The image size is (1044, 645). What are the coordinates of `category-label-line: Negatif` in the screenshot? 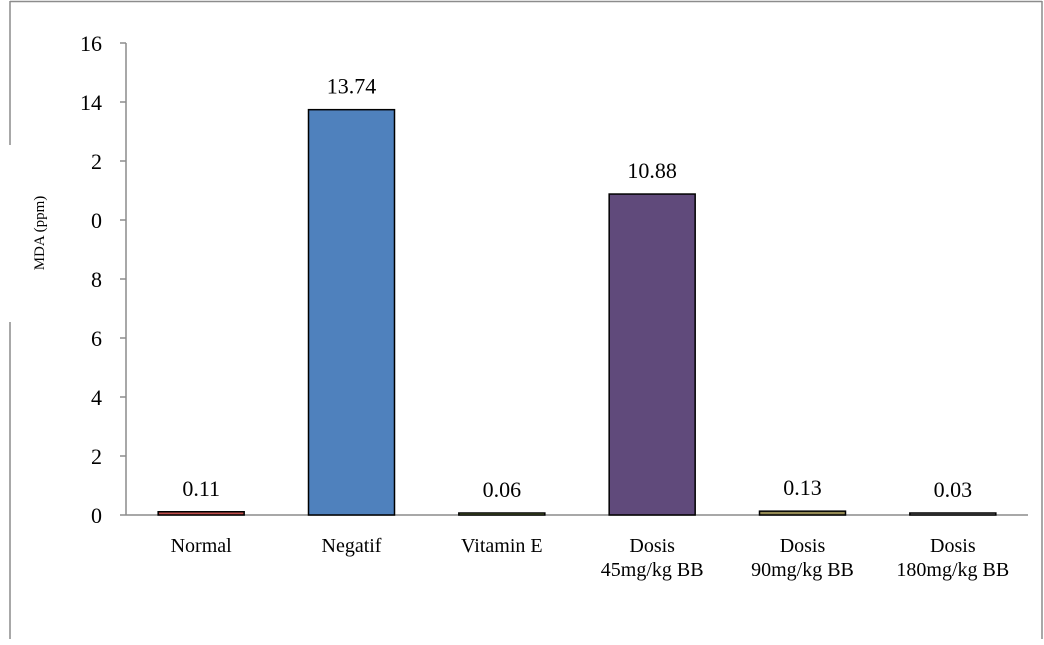 It's located at (352, 546).